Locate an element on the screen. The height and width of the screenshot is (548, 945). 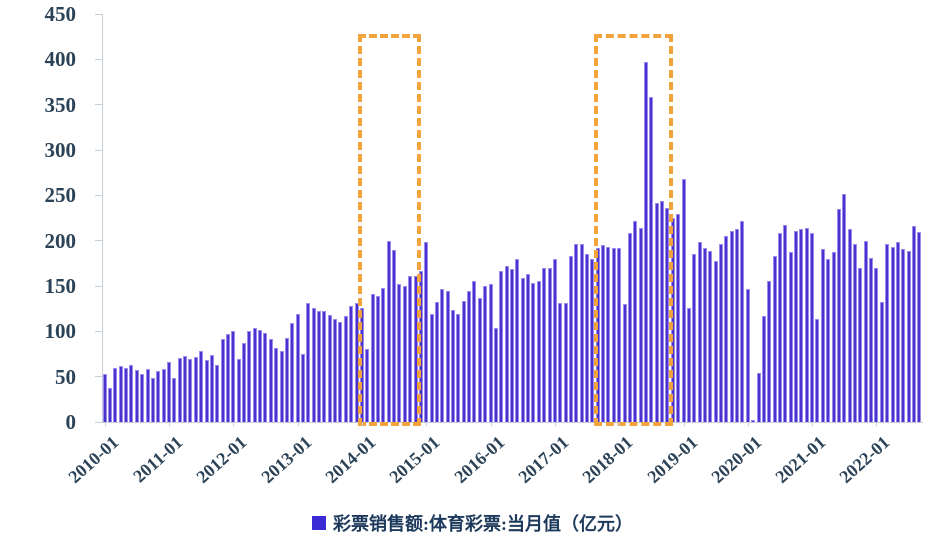
x-tick-label: 2022-01 is located at coordinates (864, 460).